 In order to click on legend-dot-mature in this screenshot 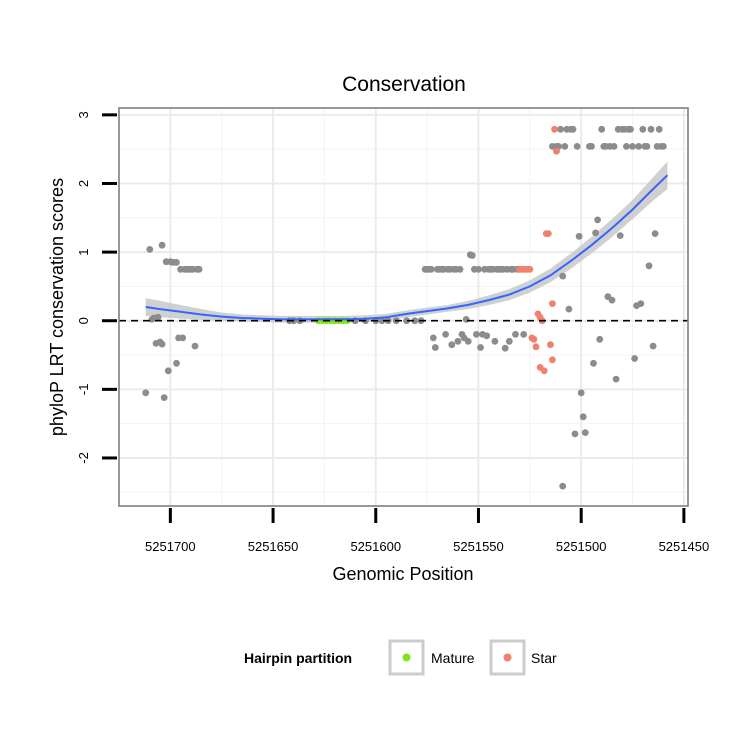, I will do `click(406, 657)`.